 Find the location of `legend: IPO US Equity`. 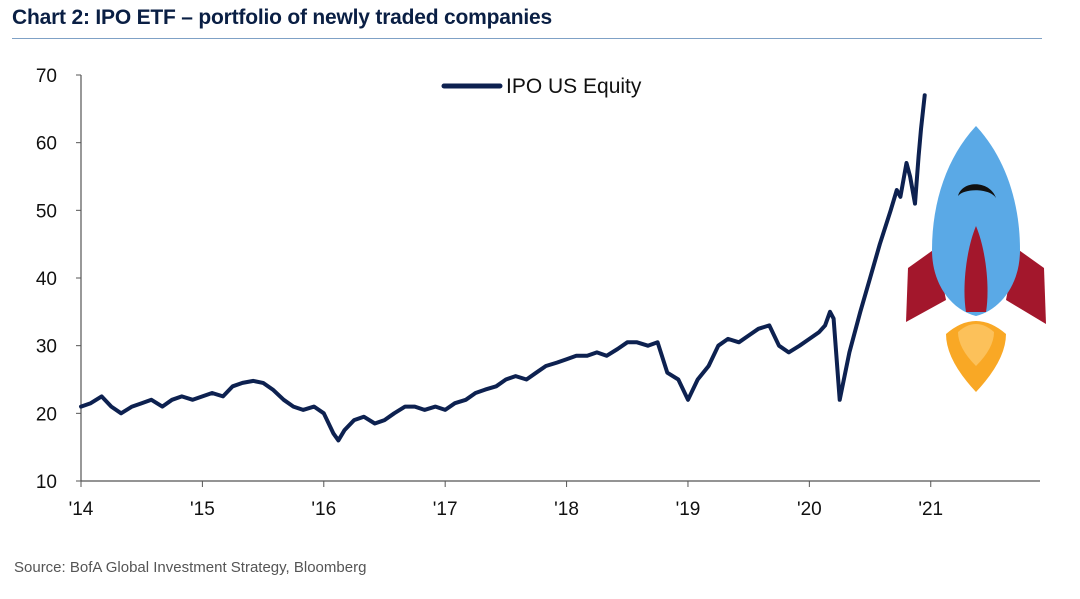

legend: IPO US Equity is located at coordinates (541, 86).